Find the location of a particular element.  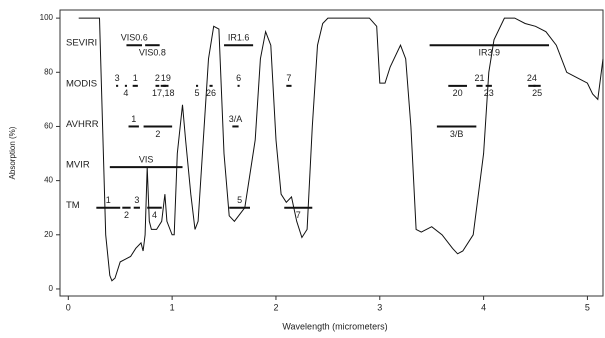

sensor-label: MODIS is located at coordinates (81, 83).